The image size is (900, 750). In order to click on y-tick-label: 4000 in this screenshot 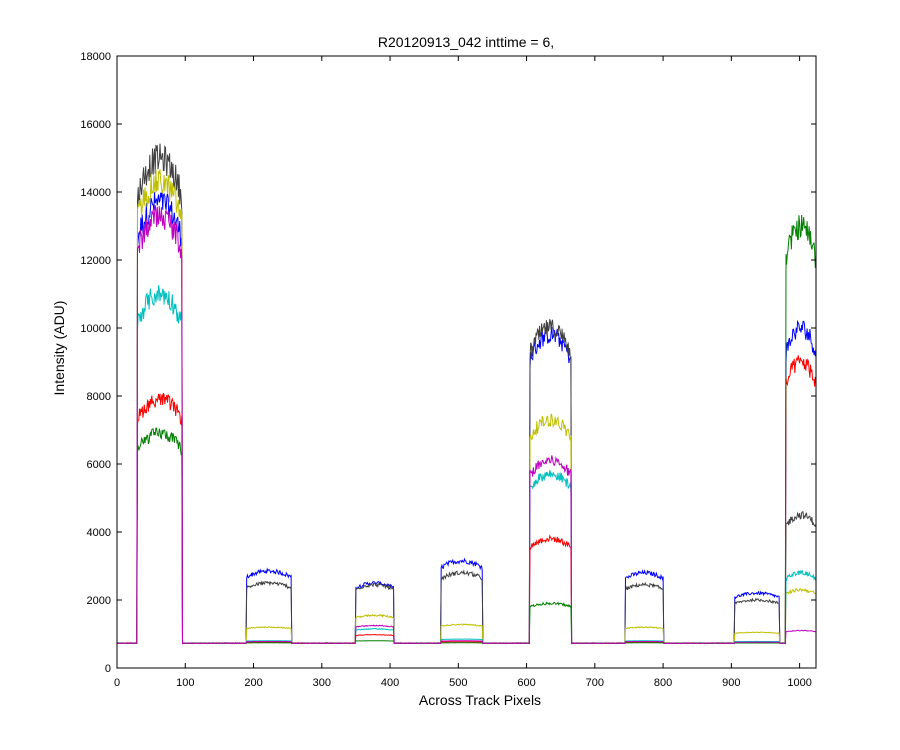, I will do `click(99, 533)`.